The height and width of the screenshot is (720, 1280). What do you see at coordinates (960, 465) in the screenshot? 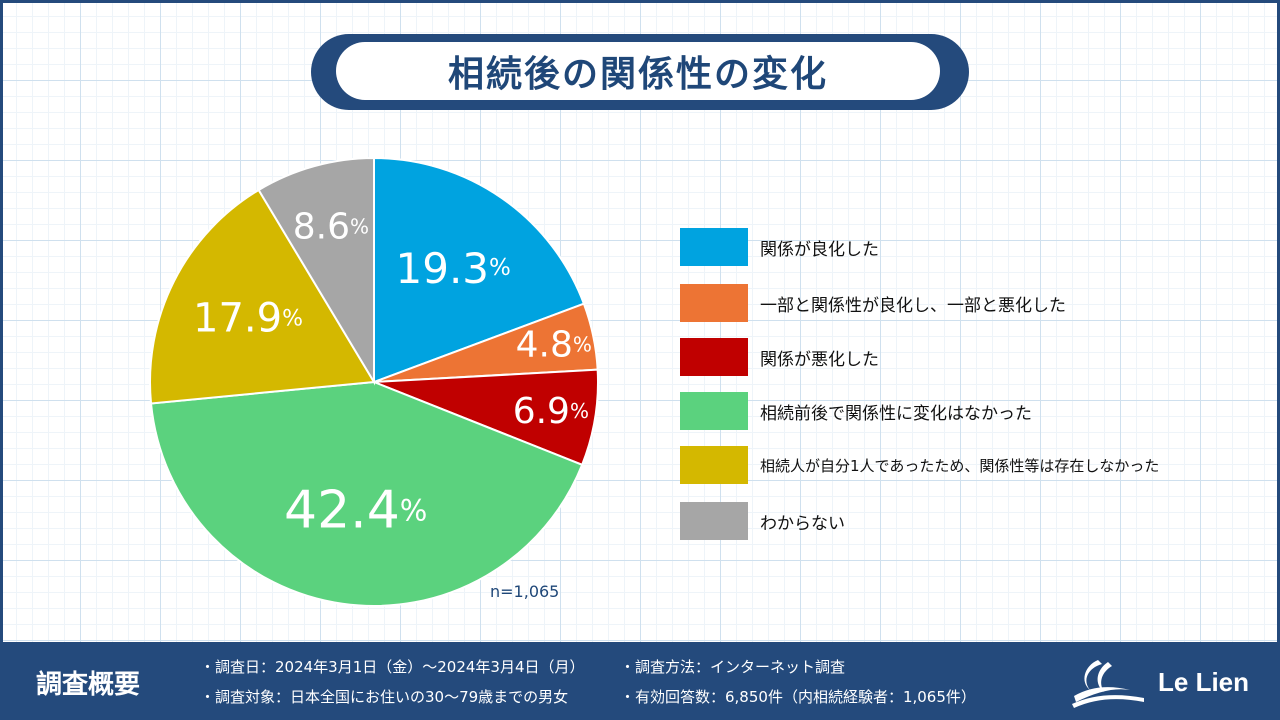
I see `legend-label: 相続人が自分1人であったため、関係性等は存在しなかった` at bounding box center [960, 465].